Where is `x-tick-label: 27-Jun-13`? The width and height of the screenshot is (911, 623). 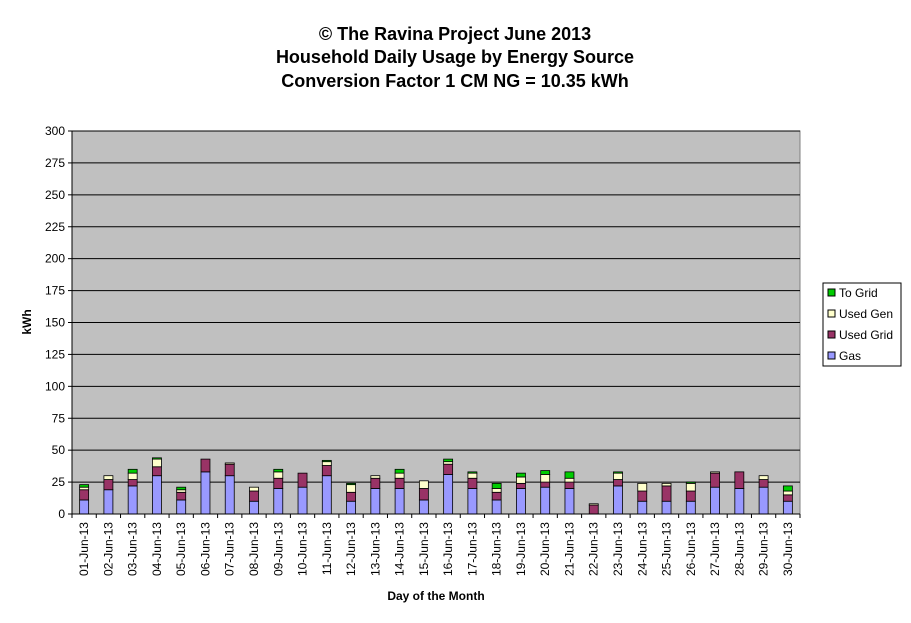 x-tick-label: 27-Jun-13 is located at coordinates (715, 549).